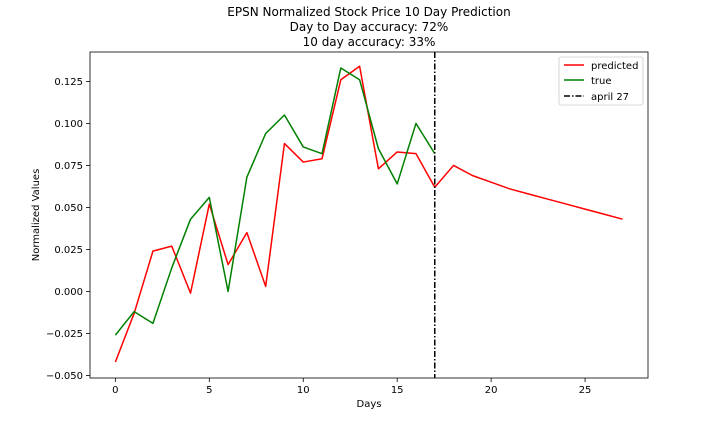 Image resolution: width=720 pixels, height=432 pixels. What do you see at coordinates (36, 215) in the screenshot?
I see `y-axis-label: Normalized Values` at bounding box center [36, 215].